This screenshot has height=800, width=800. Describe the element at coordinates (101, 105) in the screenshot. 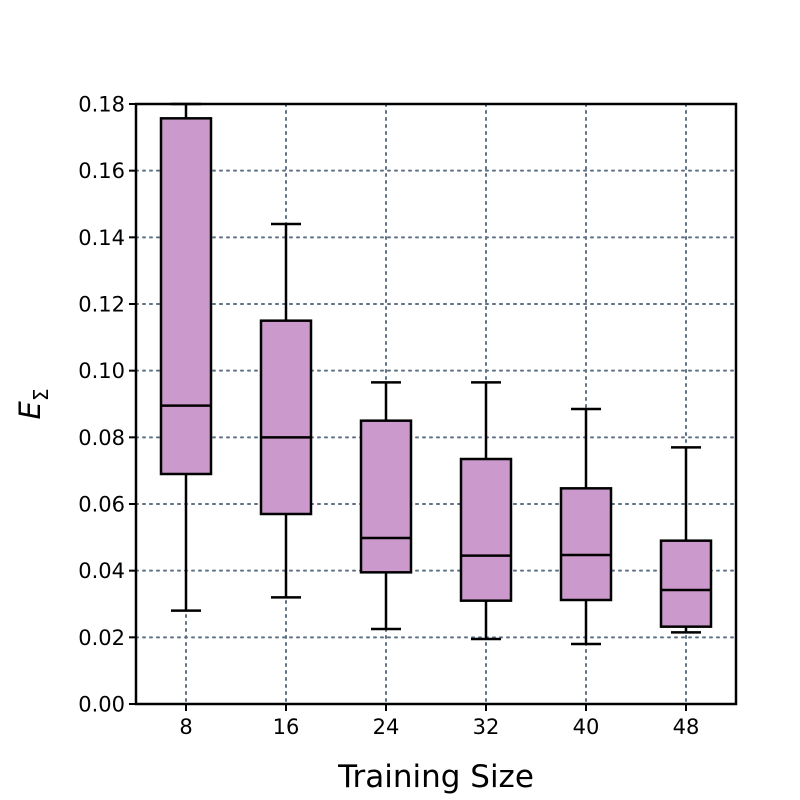

I see `y-tick-label: 0.18` at that location.